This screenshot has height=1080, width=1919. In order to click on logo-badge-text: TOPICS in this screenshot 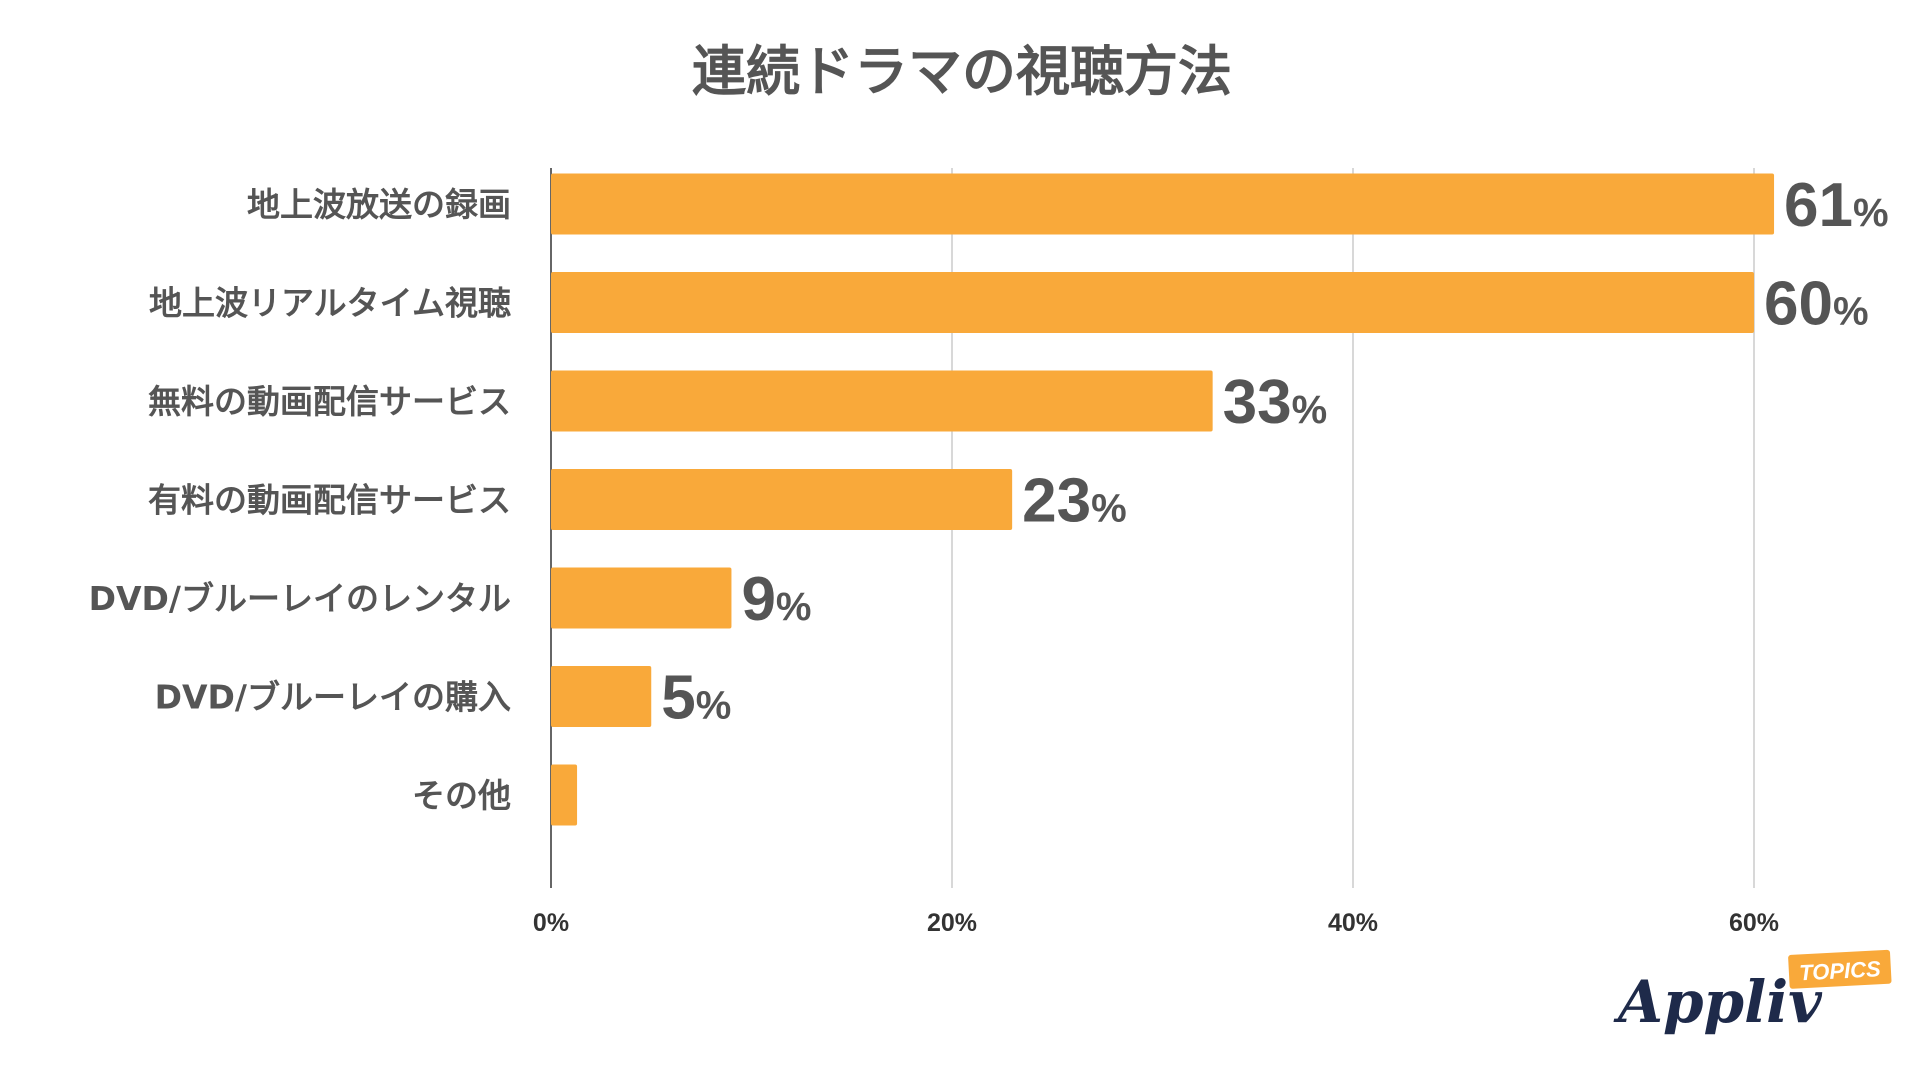, I will do `click(1840, 970)`.